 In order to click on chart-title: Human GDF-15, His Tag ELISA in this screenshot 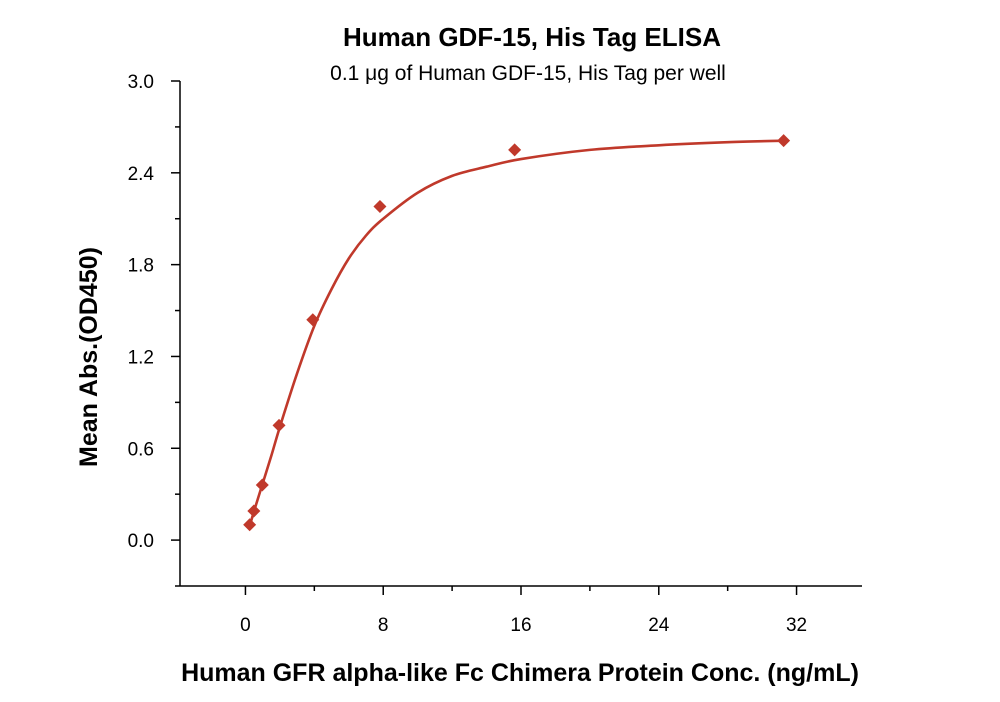, I will do `click(532, 37)`.